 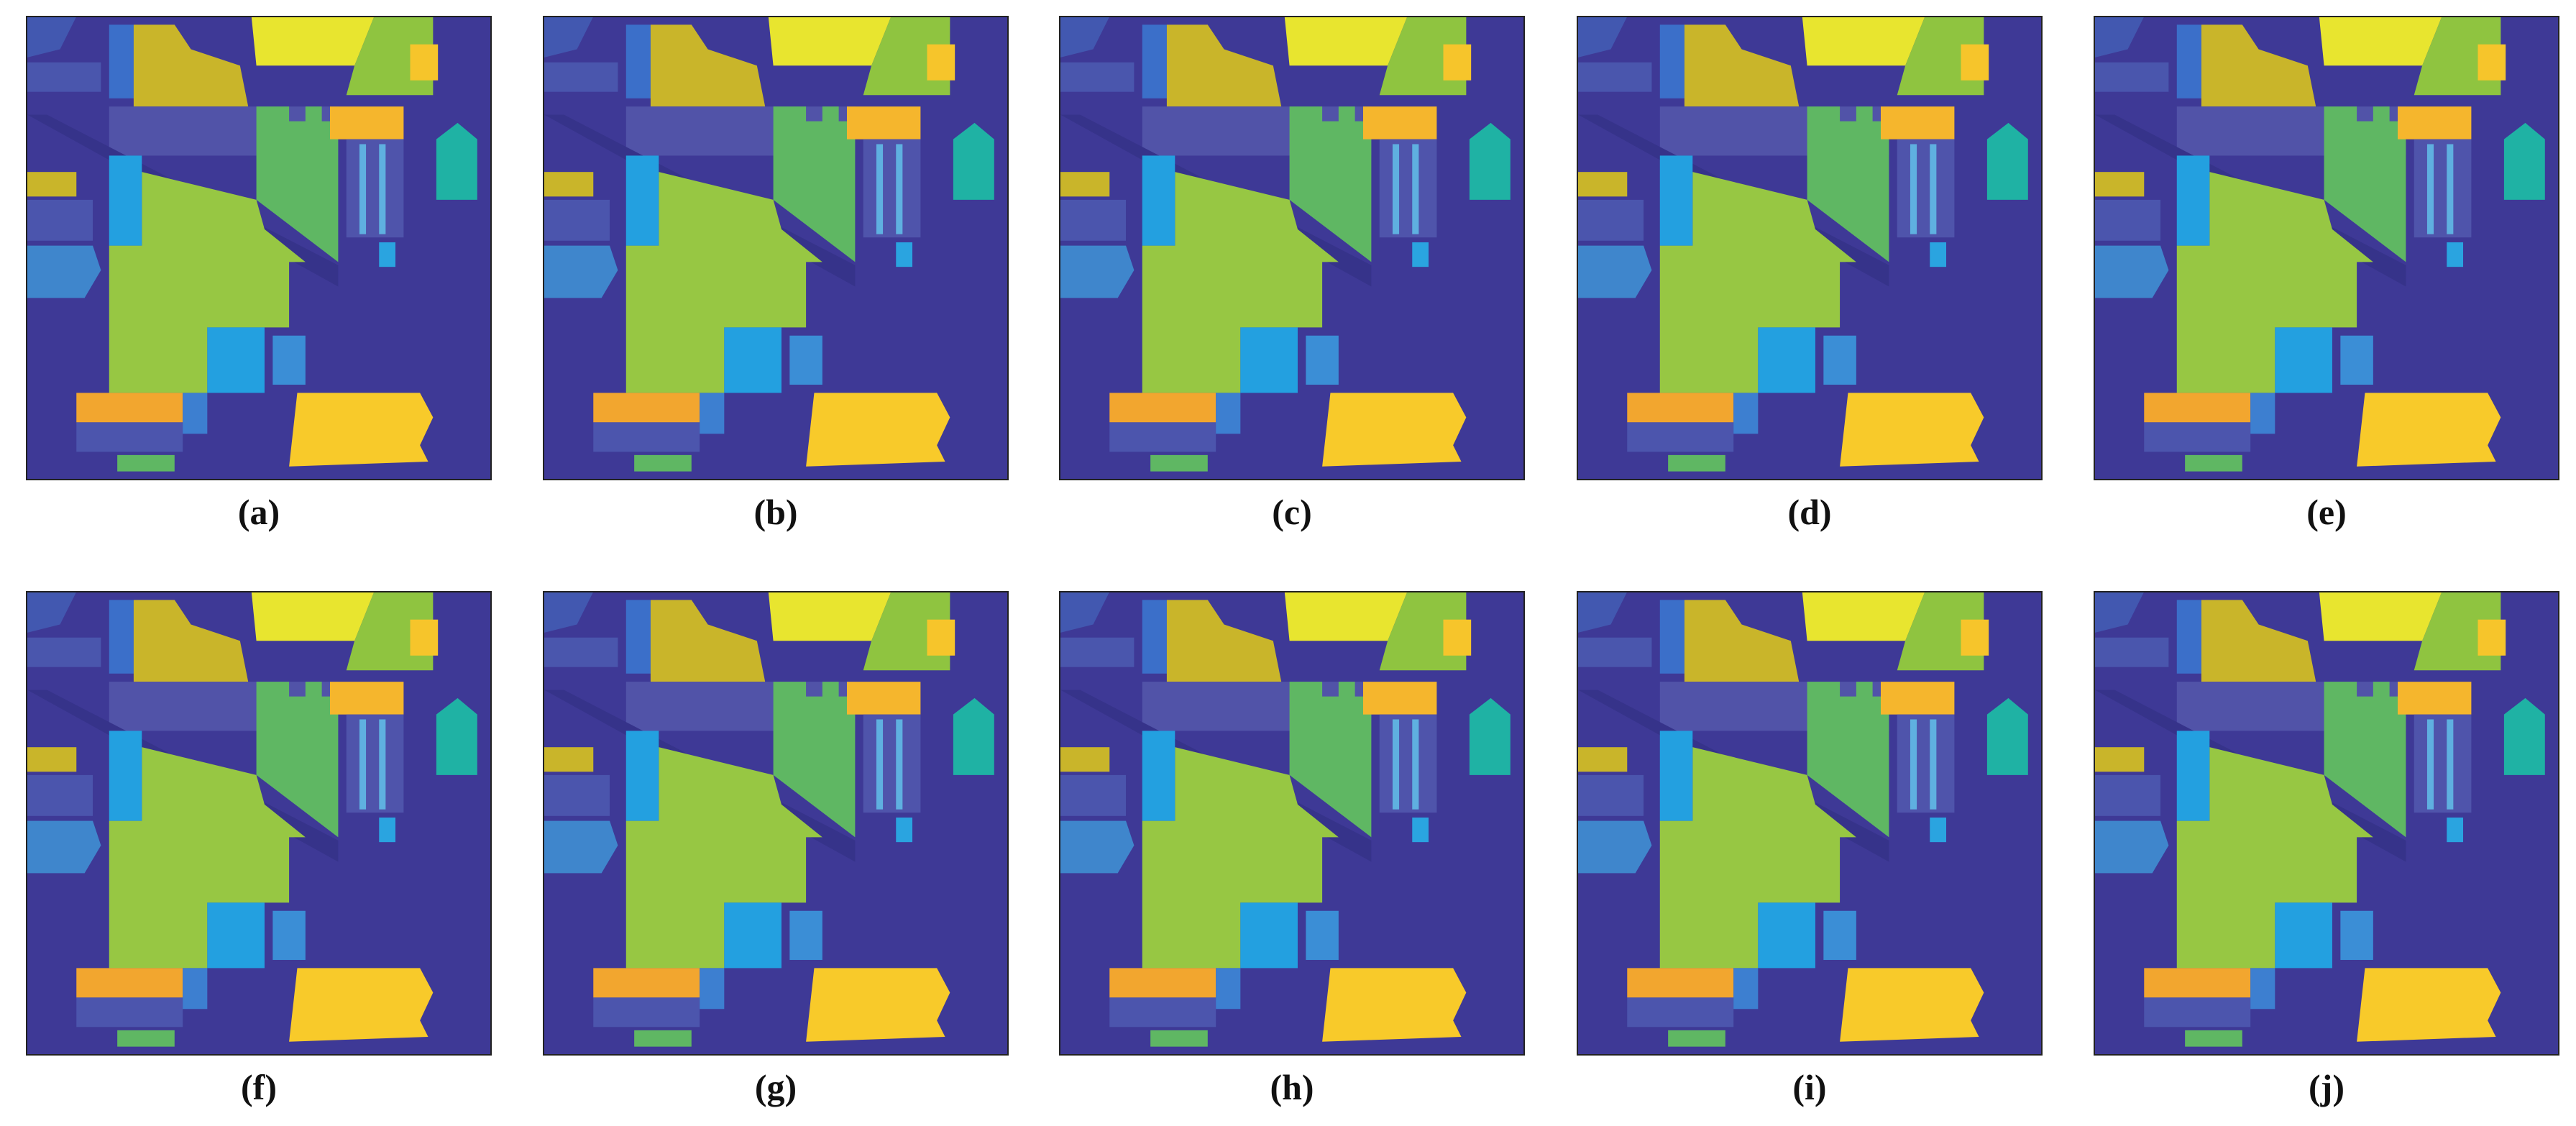 I want to click on panel-label: (a), so click(x=259, y=512).